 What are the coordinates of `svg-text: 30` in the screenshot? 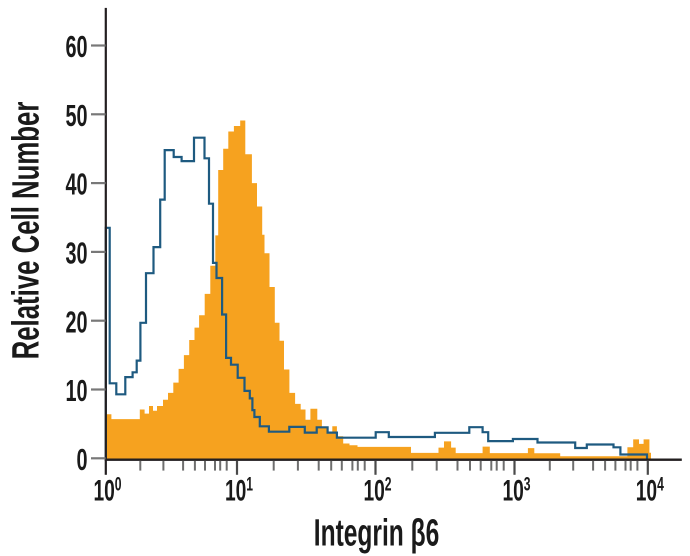 It's located at (76, 253).